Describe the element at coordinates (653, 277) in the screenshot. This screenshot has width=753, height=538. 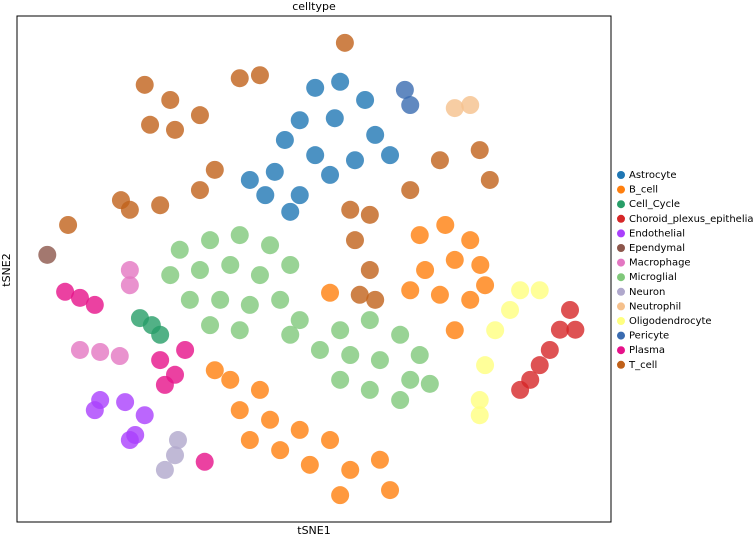
I see `legend-label: Microglial` at that location.